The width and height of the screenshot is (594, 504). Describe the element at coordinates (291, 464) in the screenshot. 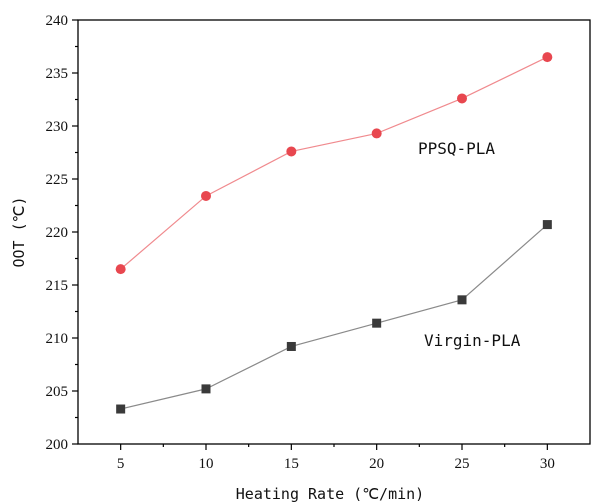

I see `x-tick-label: 15` at that location.